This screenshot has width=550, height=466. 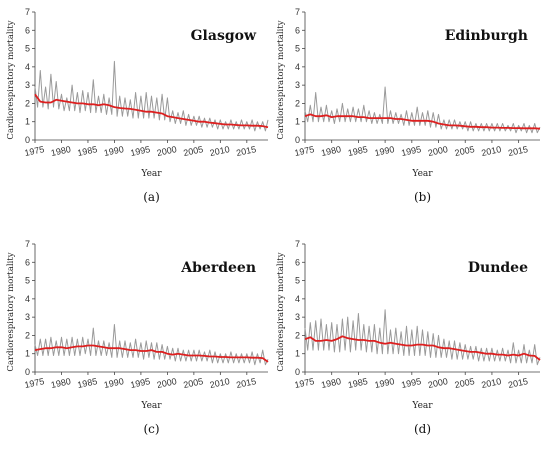 What do you see at coordinates (218, 268) in the screenshot?
I see `chart-title: Aberdeen` at bounding box center [218, 268].